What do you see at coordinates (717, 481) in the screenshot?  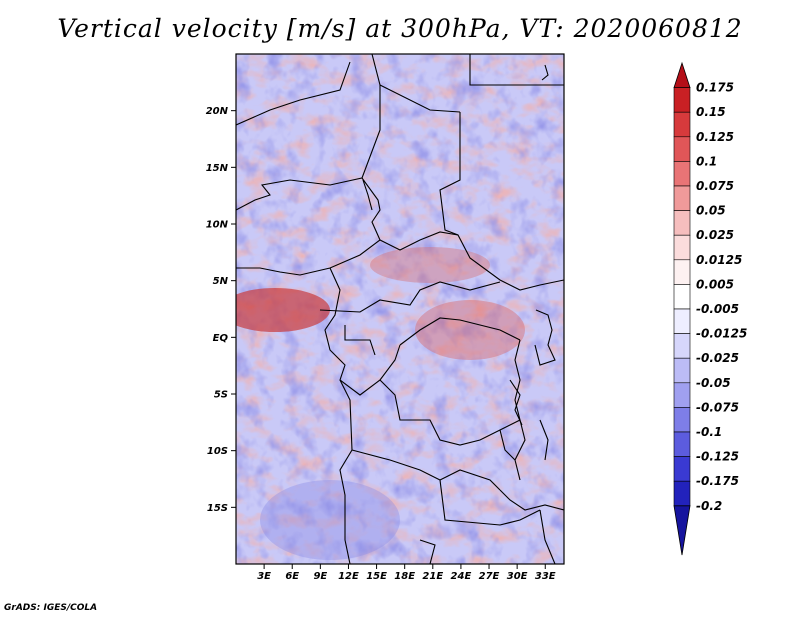 I see `colorbar-label: -0.175` at bounding box center [717, 481].